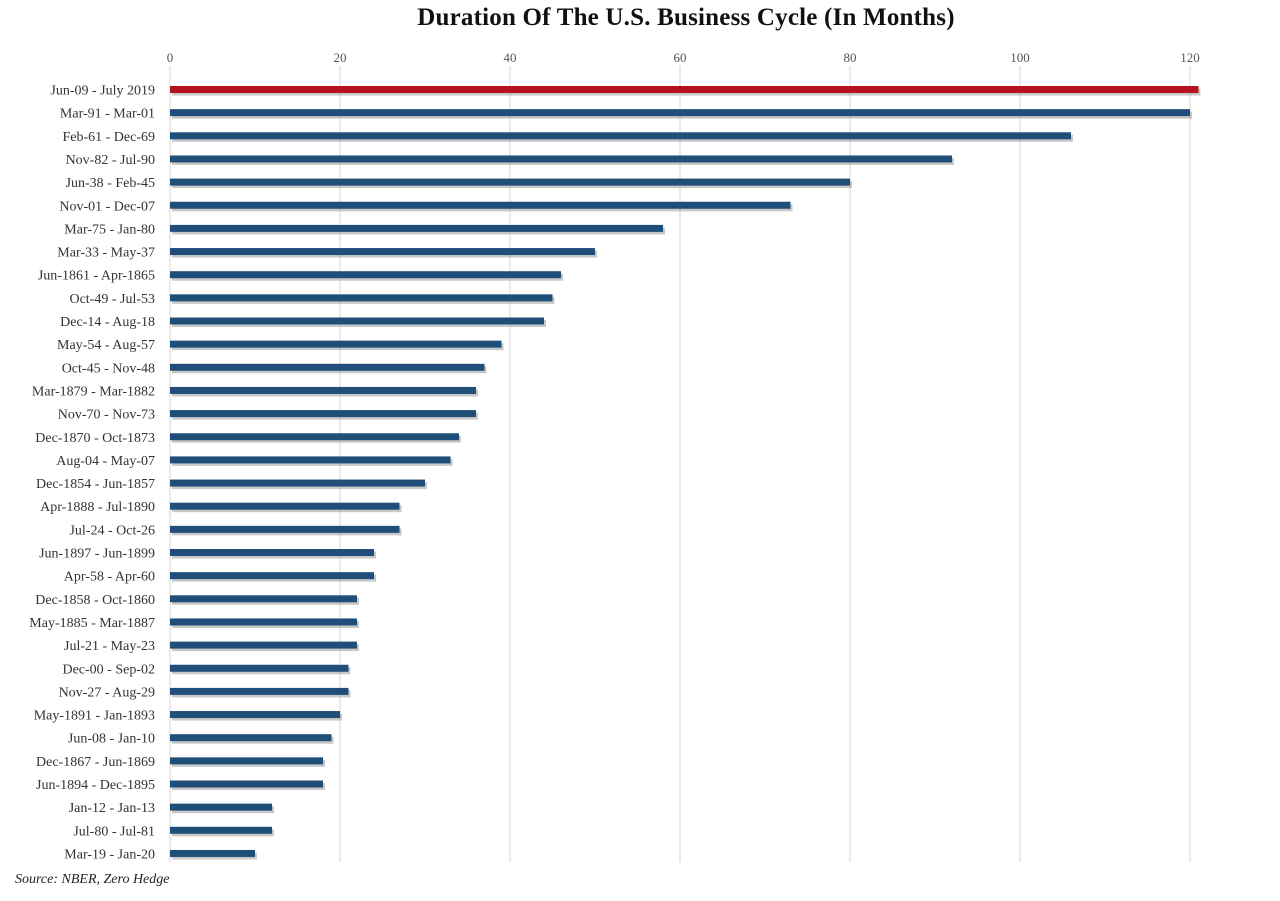 This screenshot has width=1280, height=901. Describe the element at coordinates (105, 461) in the screenshot. I see `category-label: Aug-04 - May-07` at that location.